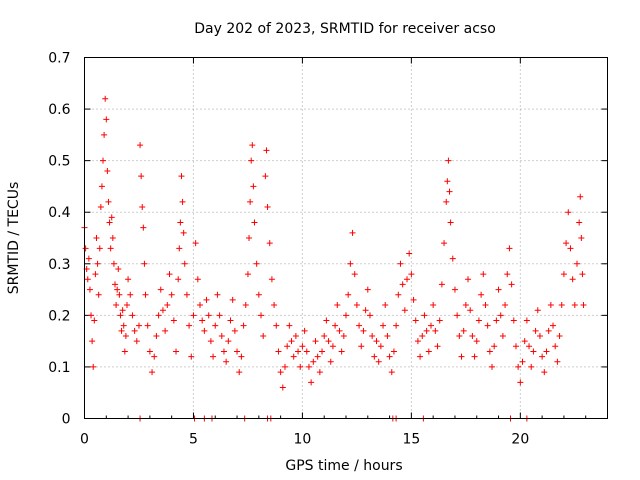 Image resolution: width=640 pixels, height=480 pixels. I want to click on y-tick-label: 0.7, so click(59, 59).